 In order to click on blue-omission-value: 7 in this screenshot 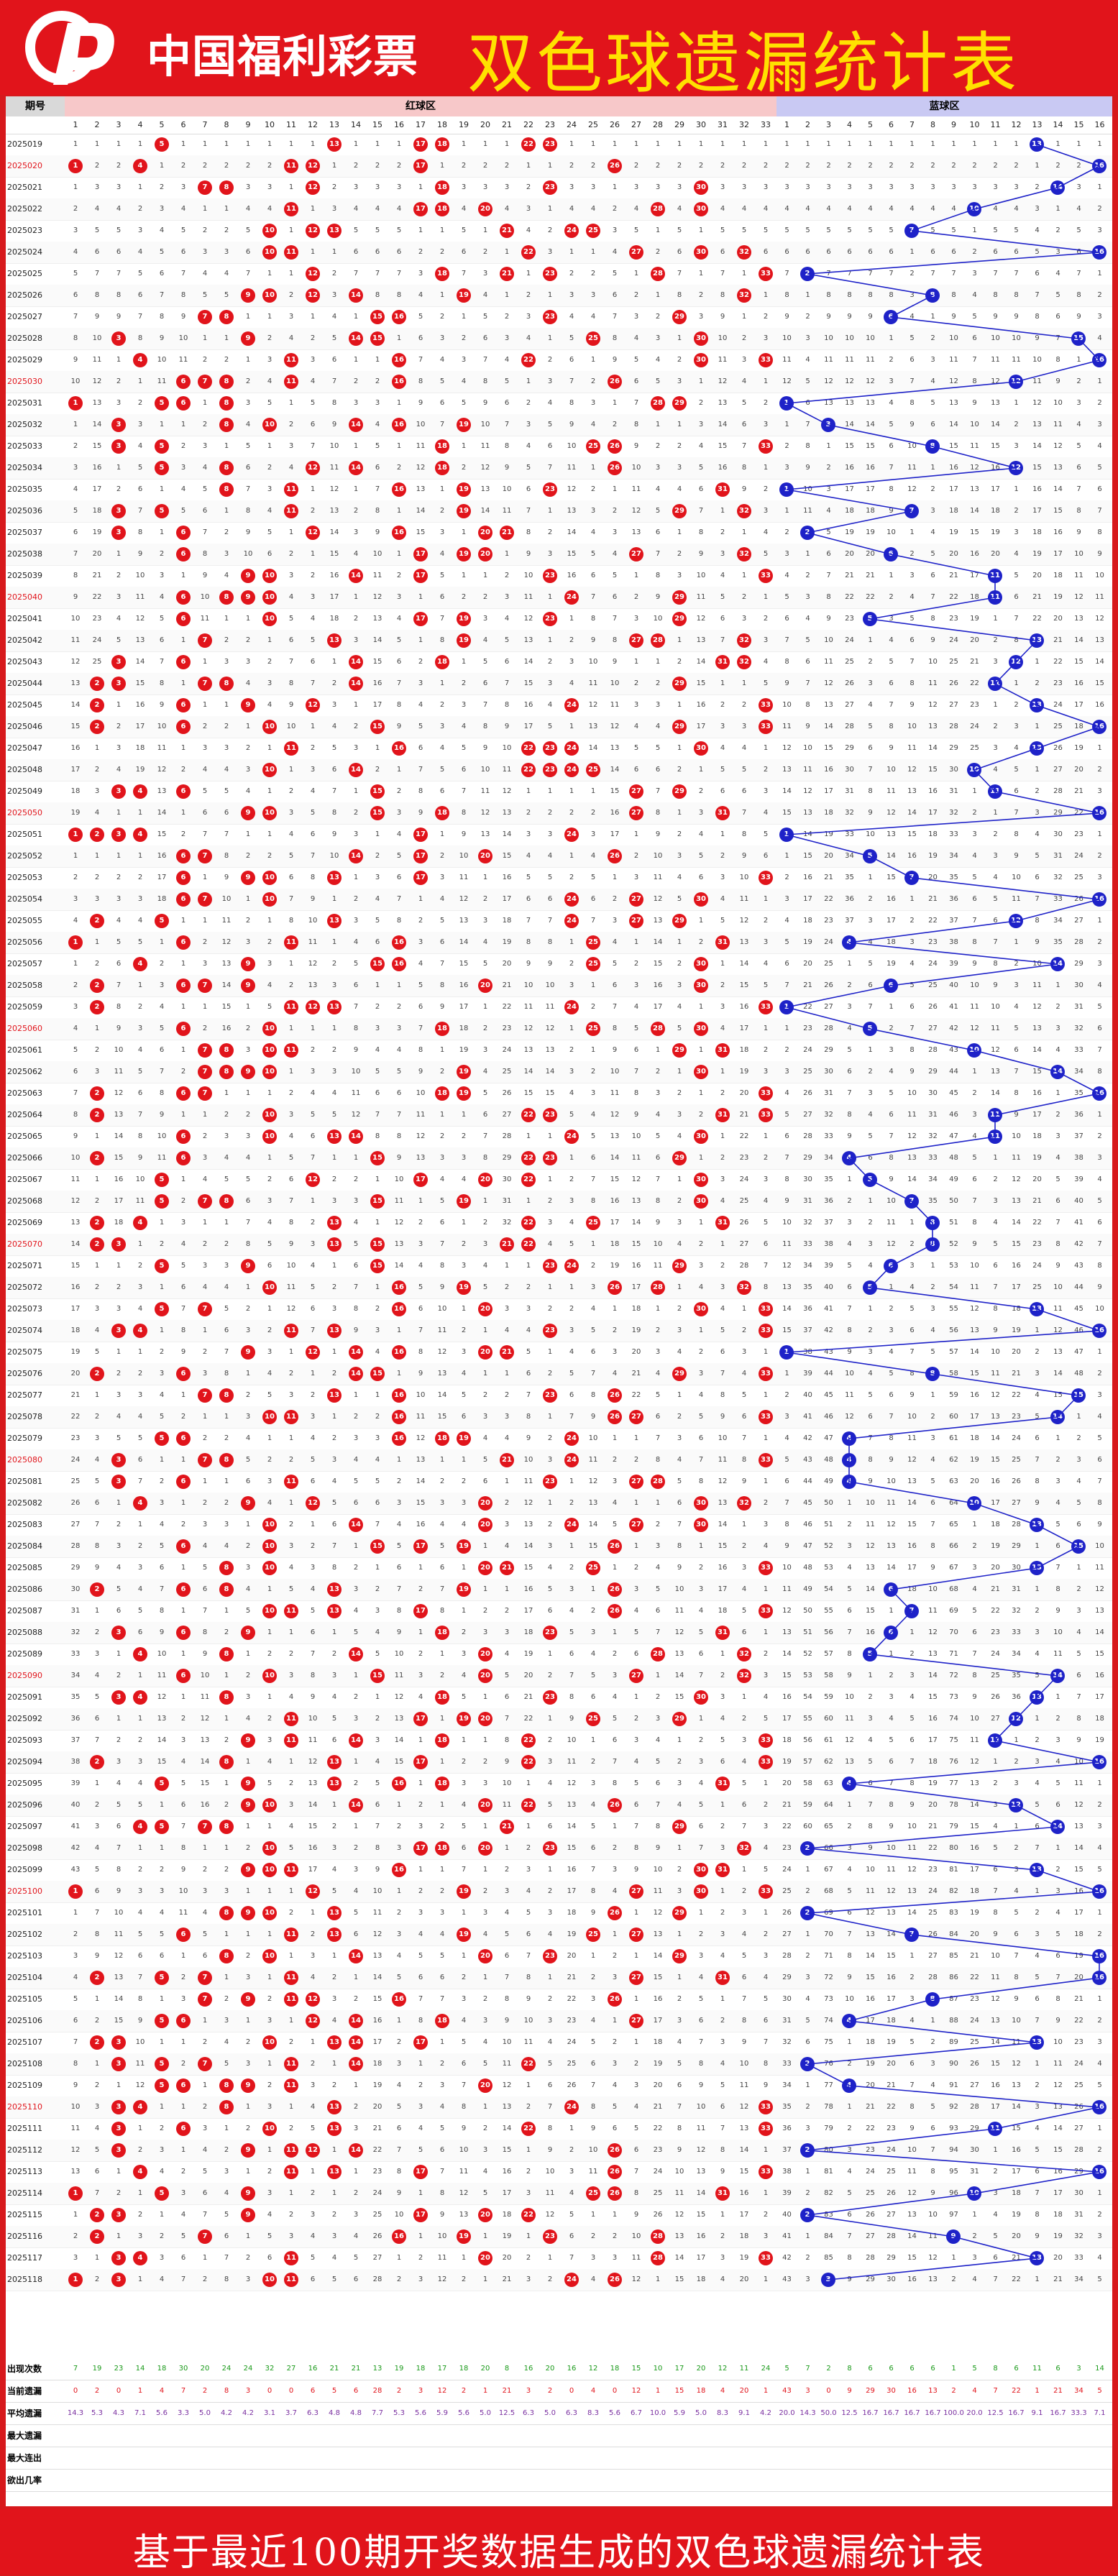, I will do `click(1078, 274)`.